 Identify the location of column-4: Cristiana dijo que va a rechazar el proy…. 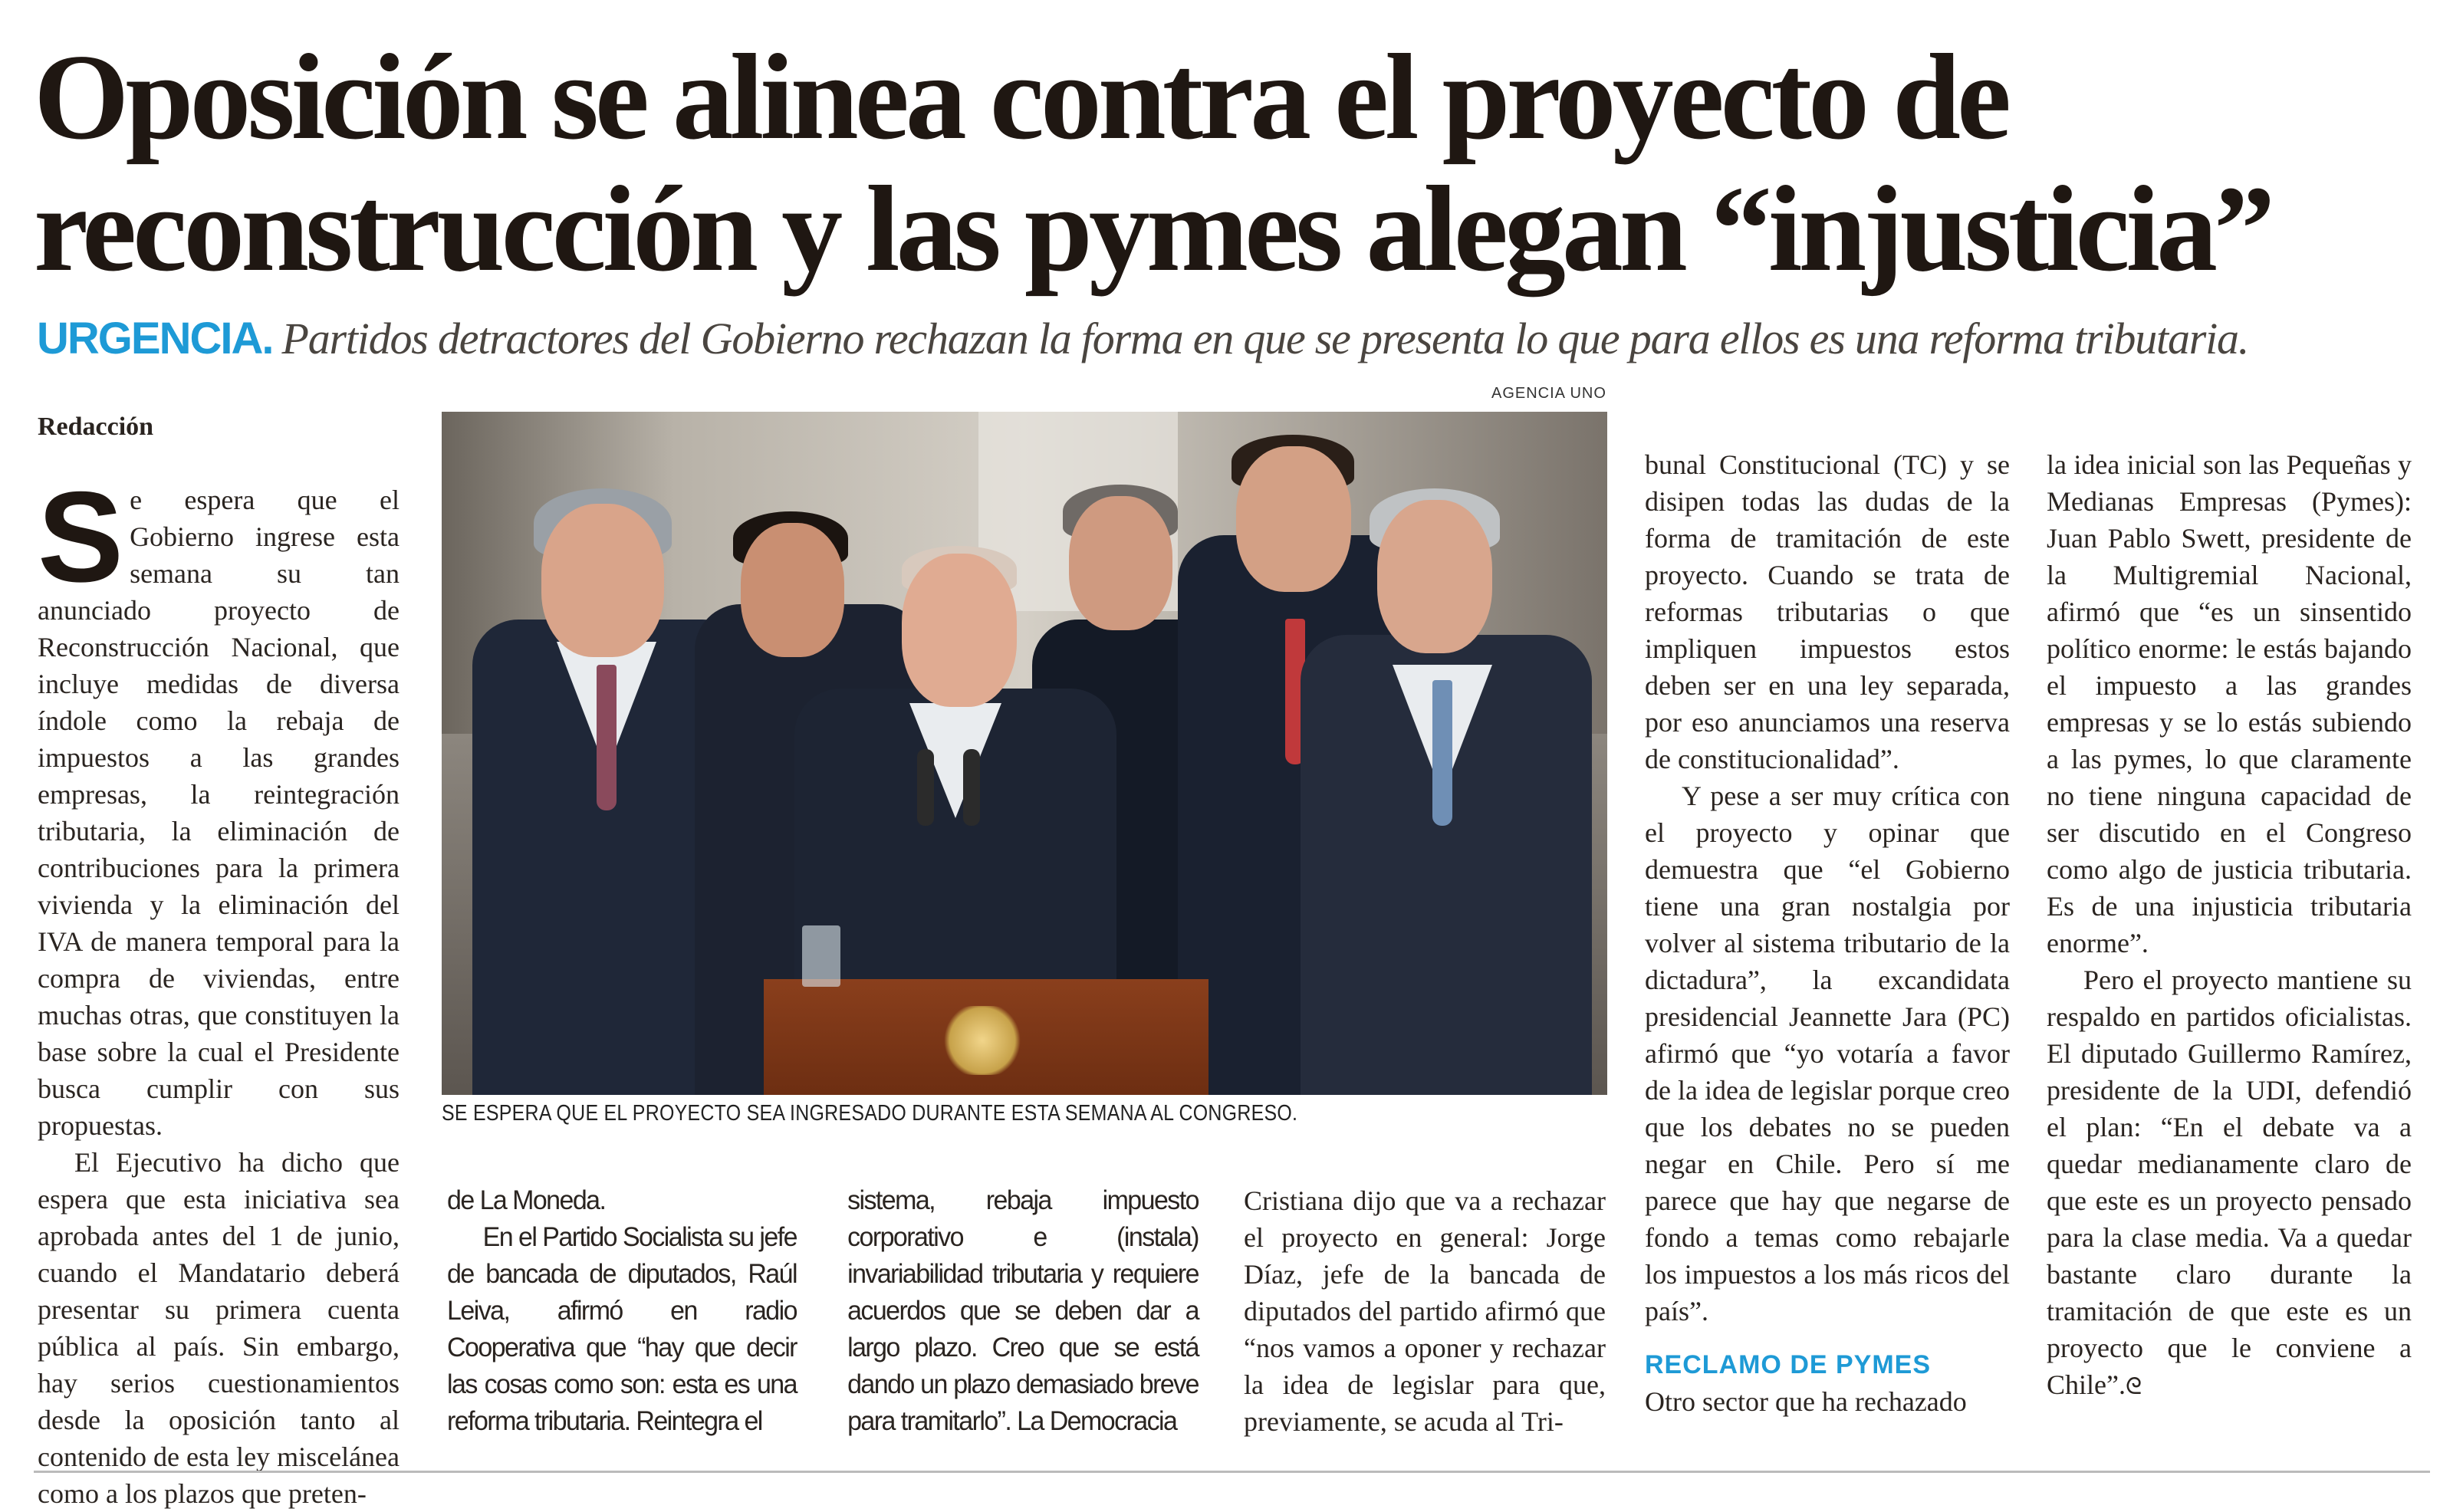
(1425, 1311).